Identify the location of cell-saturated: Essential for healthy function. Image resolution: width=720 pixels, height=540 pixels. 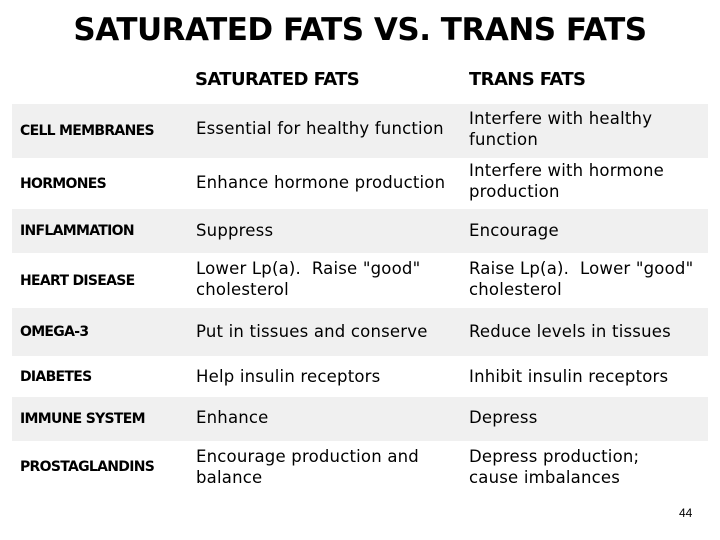
(320, 128).